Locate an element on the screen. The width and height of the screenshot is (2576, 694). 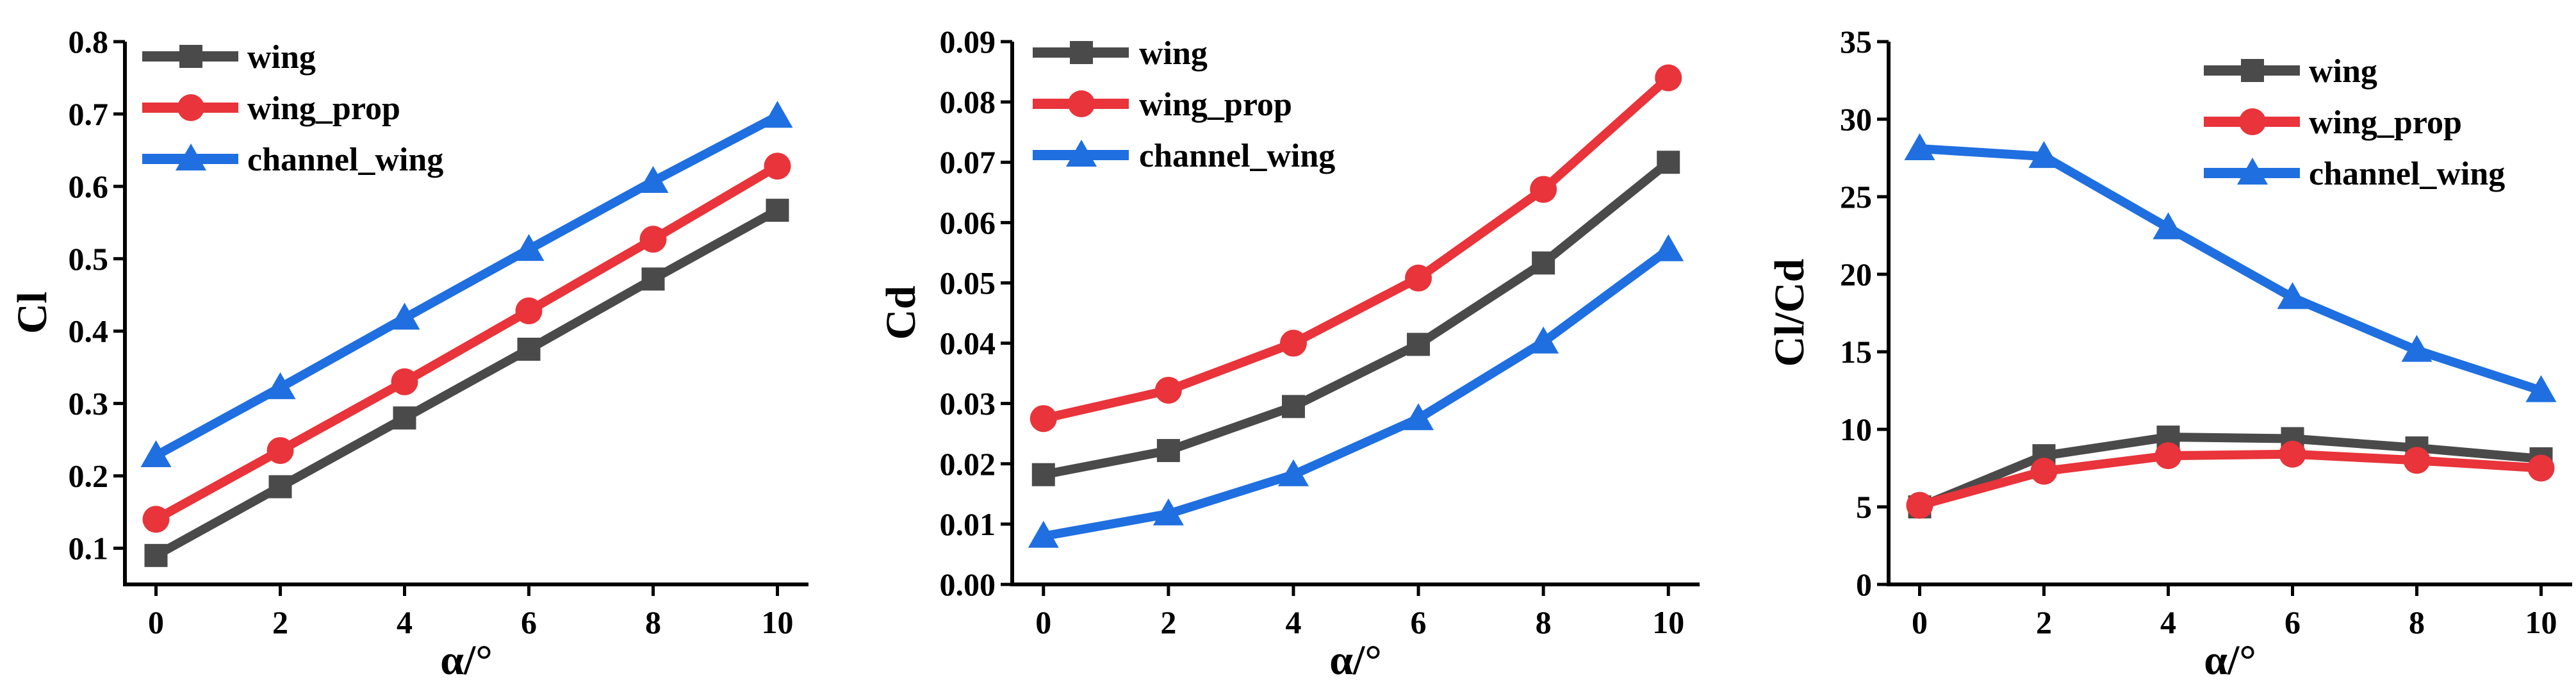
y-tick-label: 0.03 is located at coordinates (968, 404).